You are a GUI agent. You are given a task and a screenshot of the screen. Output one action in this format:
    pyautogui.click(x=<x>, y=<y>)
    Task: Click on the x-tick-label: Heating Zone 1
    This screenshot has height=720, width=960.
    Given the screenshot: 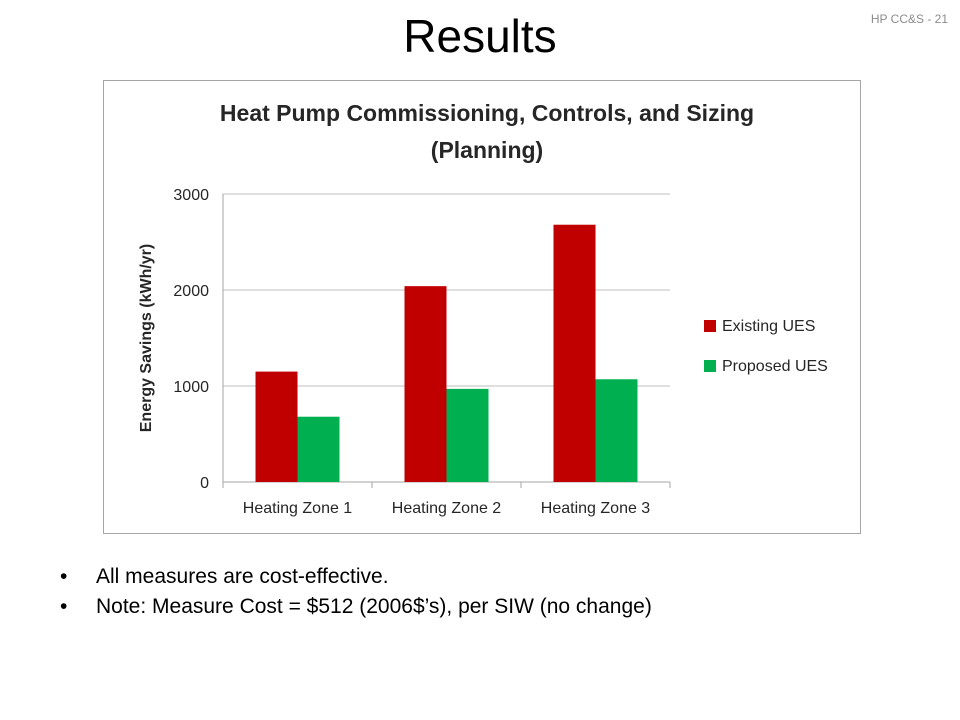 What is the action you would take?
    pyautogui.click(x=298, y=508)
    